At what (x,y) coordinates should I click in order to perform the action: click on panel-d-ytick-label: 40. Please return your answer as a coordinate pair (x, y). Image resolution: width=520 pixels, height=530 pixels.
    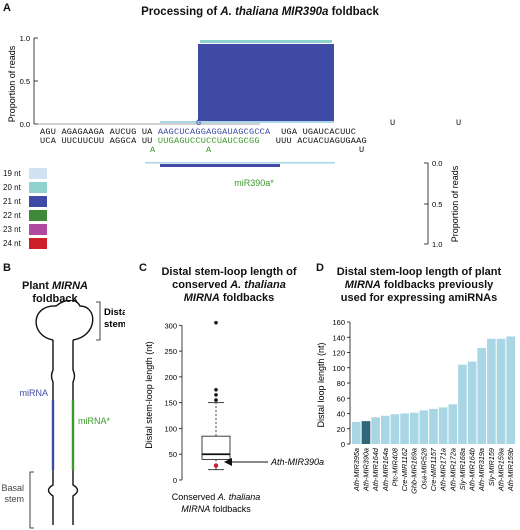
    Looking at the image, I should click on (341, 414).